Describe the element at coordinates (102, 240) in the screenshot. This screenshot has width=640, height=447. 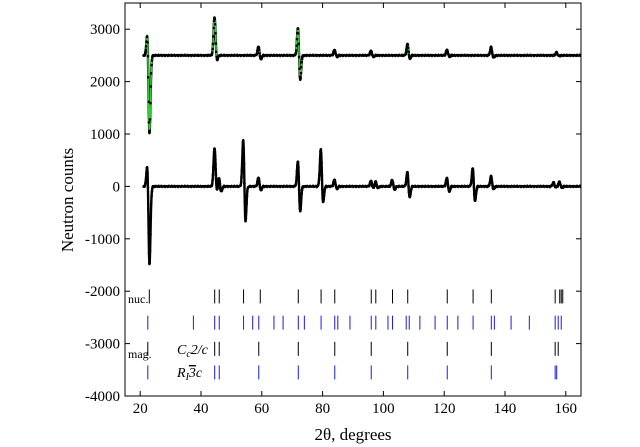
I see `y-tick-label: -1000` at that location.